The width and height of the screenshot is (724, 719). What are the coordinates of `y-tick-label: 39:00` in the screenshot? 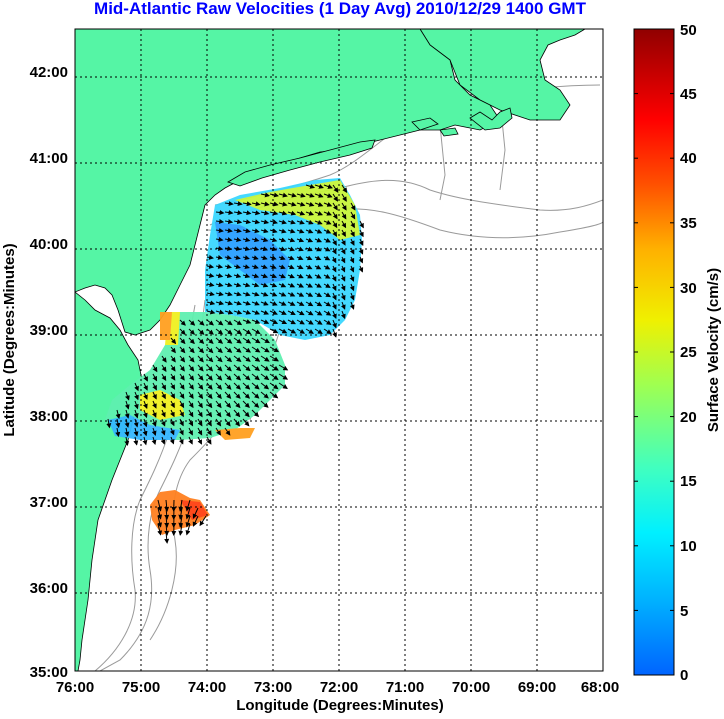 It's located at (49, 330).